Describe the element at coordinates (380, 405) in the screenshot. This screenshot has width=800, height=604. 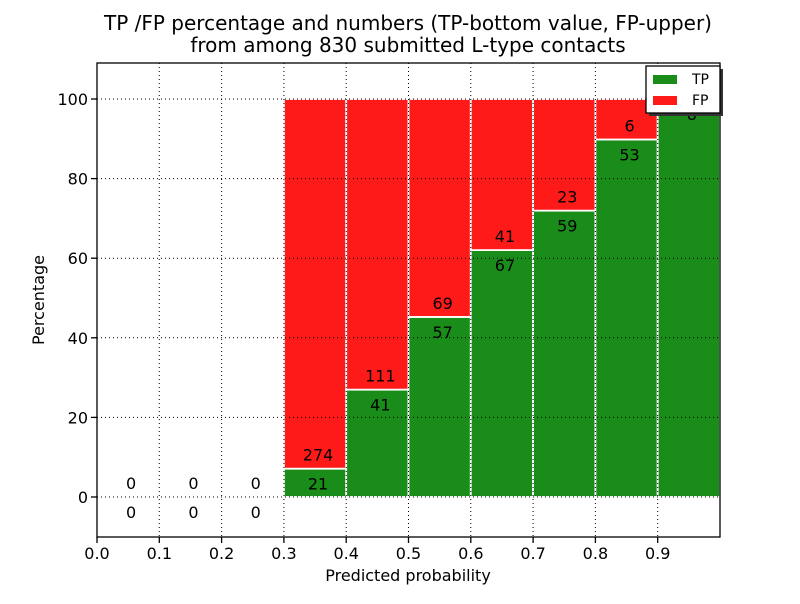
I see `tp-count-label: 41` at that location.